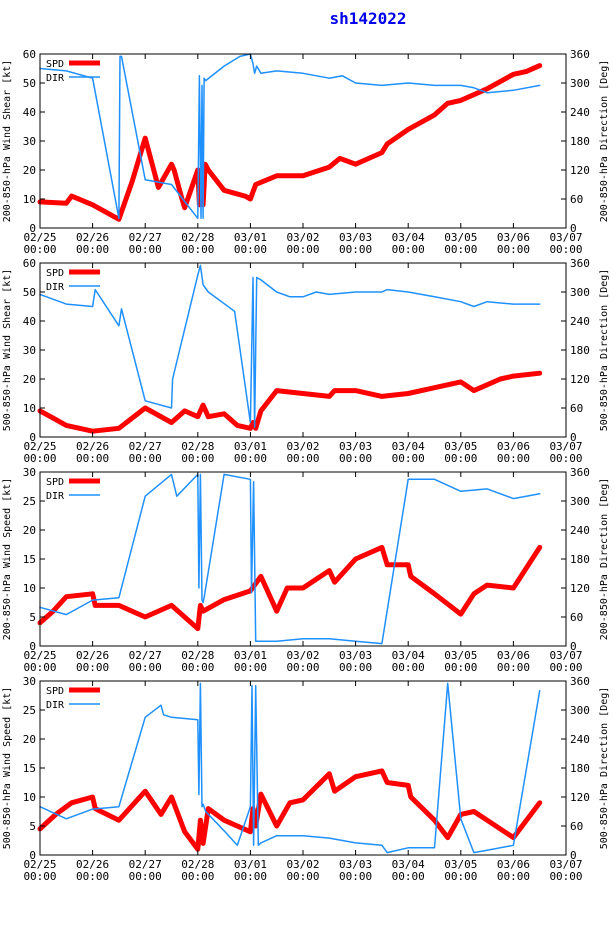 The image size is (614, 936). Describe the element at coordinates (604, 141) in the screenshot. I see `right-axis-label: 200-850-hPa Direction [Deg]` at that location.